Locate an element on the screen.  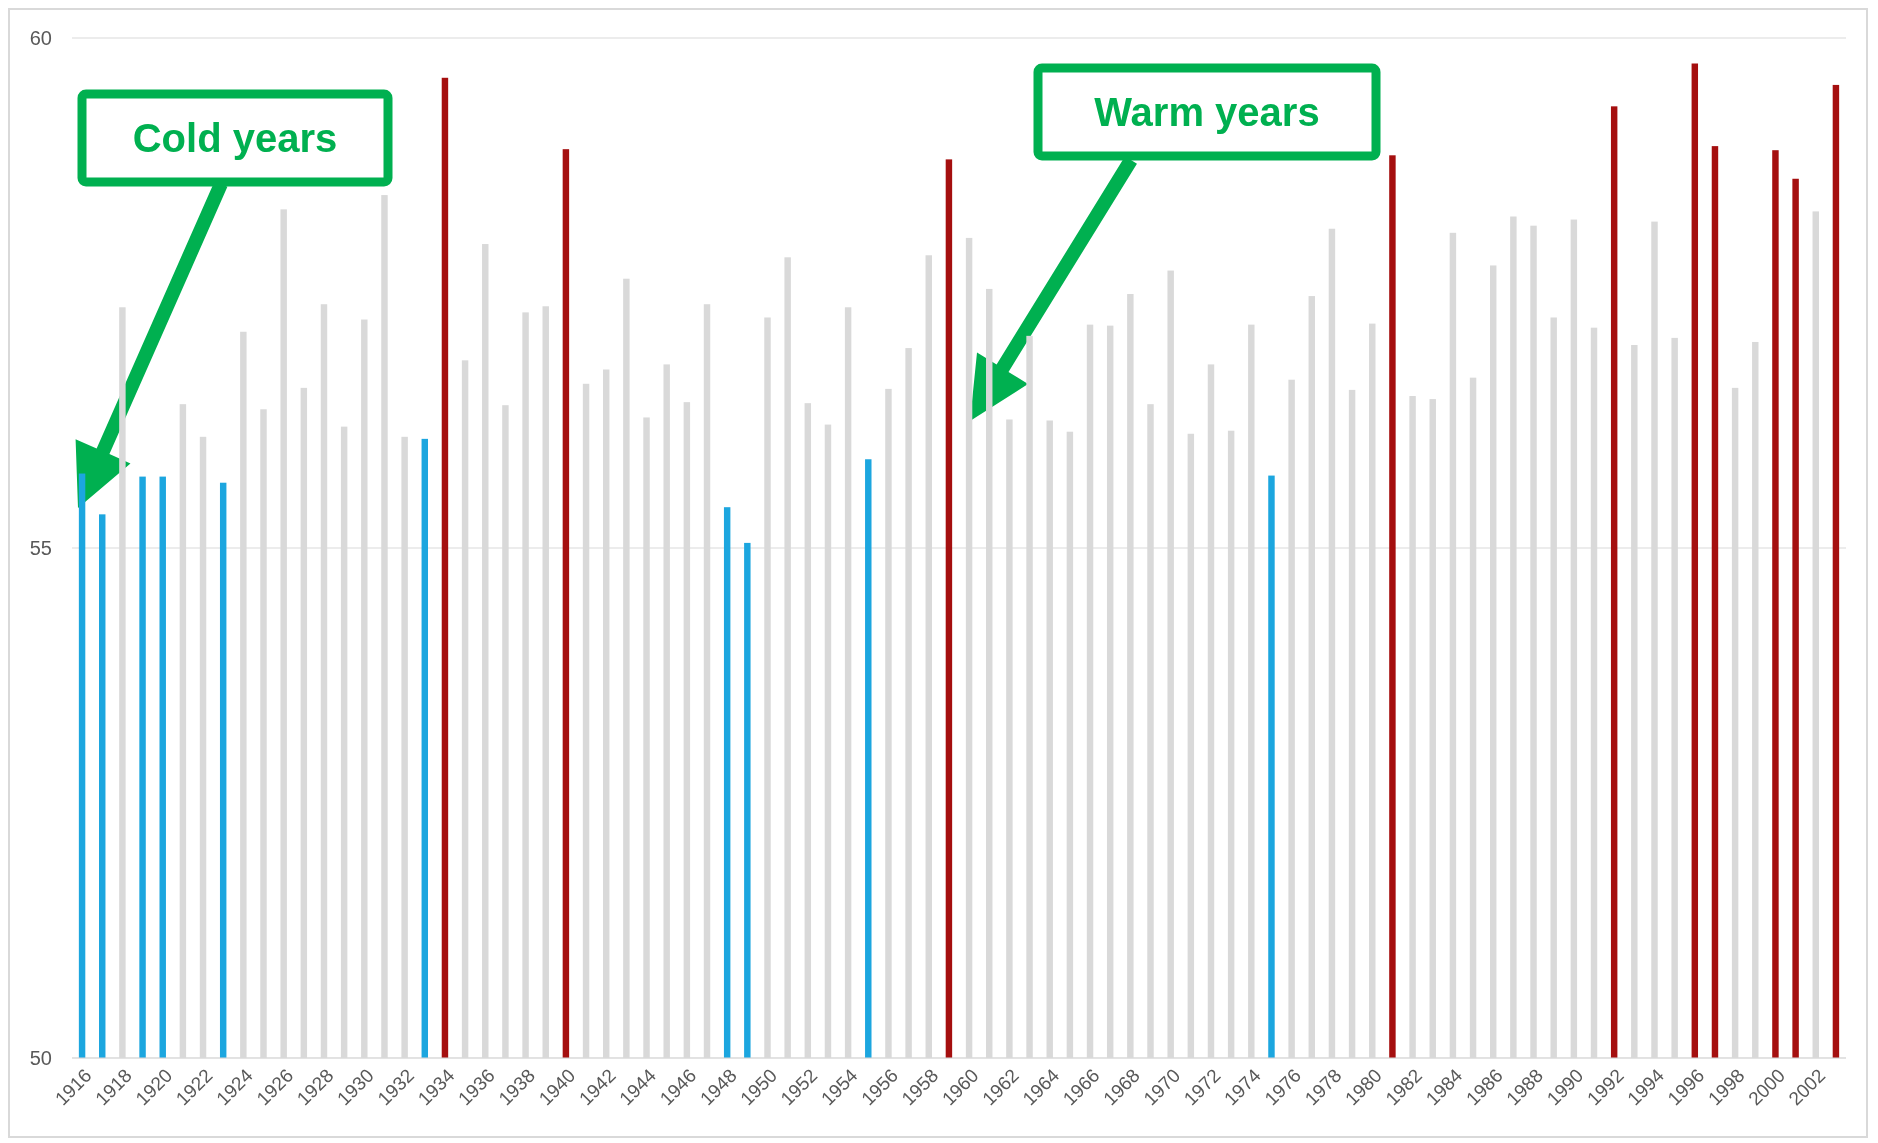
annotation: Cold years is located at coordinates (235, 138).